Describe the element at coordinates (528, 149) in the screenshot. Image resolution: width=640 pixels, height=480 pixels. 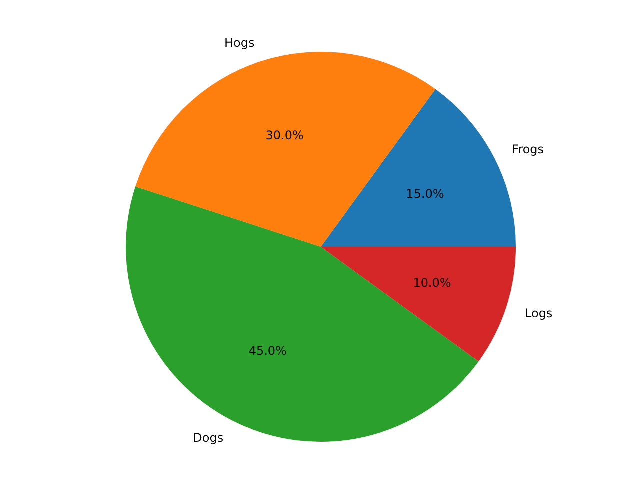
I see `slice-label: Frogs` at that location.